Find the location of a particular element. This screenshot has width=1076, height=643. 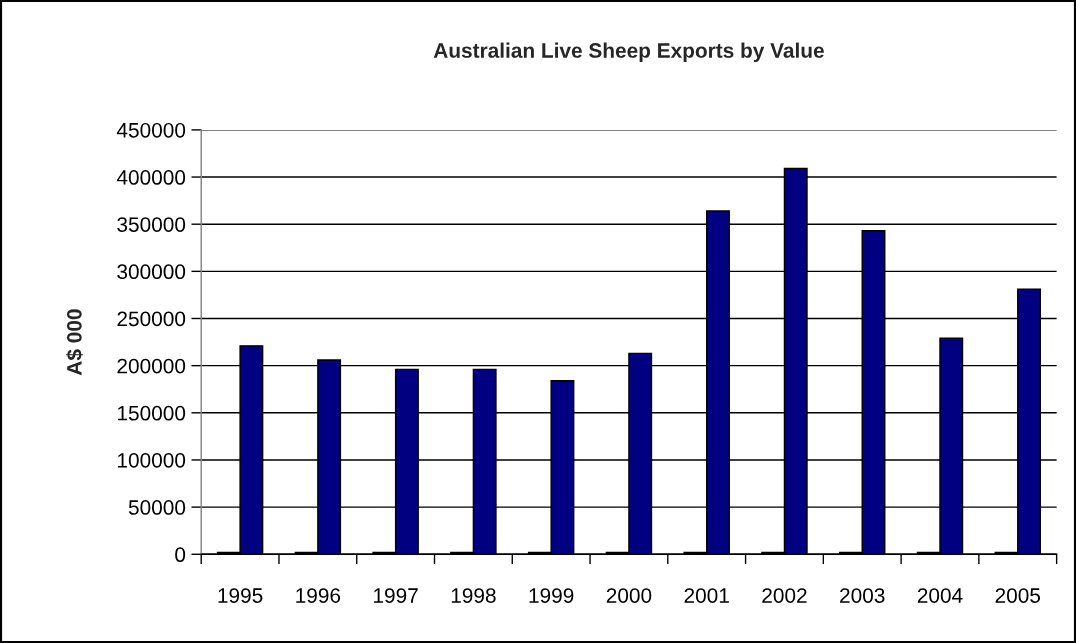

x-tick-label: 1999 is located at coordinates (551, 595).